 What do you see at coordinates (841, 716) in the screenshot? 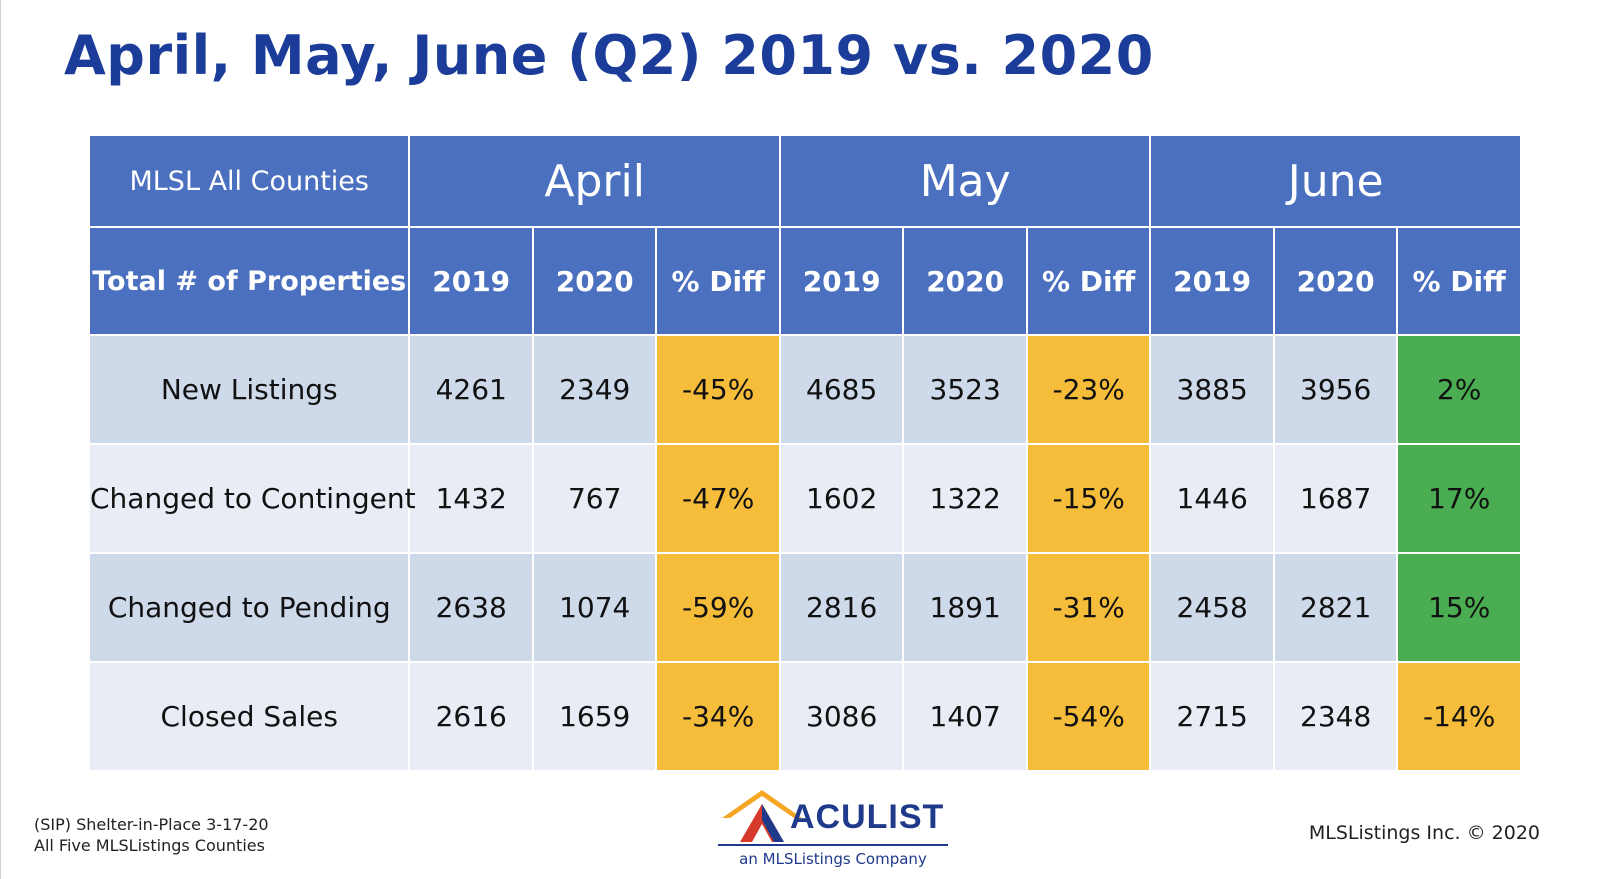
I see `cell-value: 3086` at bounding box center [841, 716].